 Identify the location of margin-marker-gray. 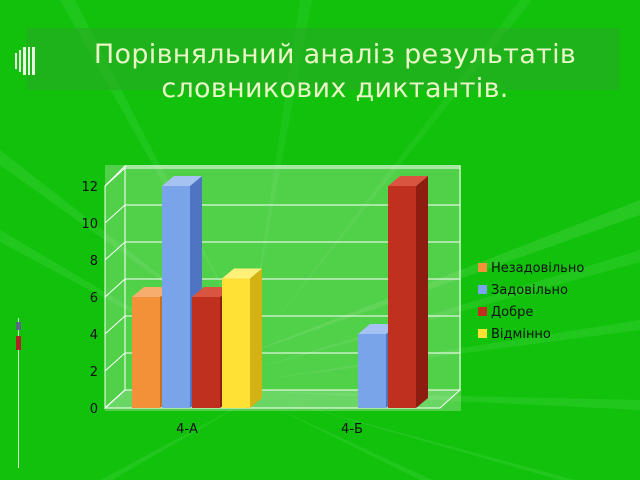
(18, 326).